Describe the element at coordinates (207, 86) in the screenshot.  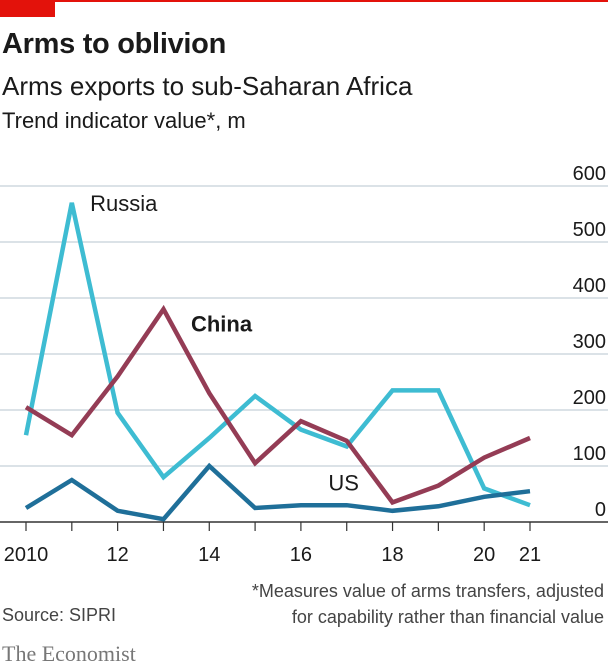
I see `chart-subtitle: Arms exports to sub-Saharan Africa` at that location.